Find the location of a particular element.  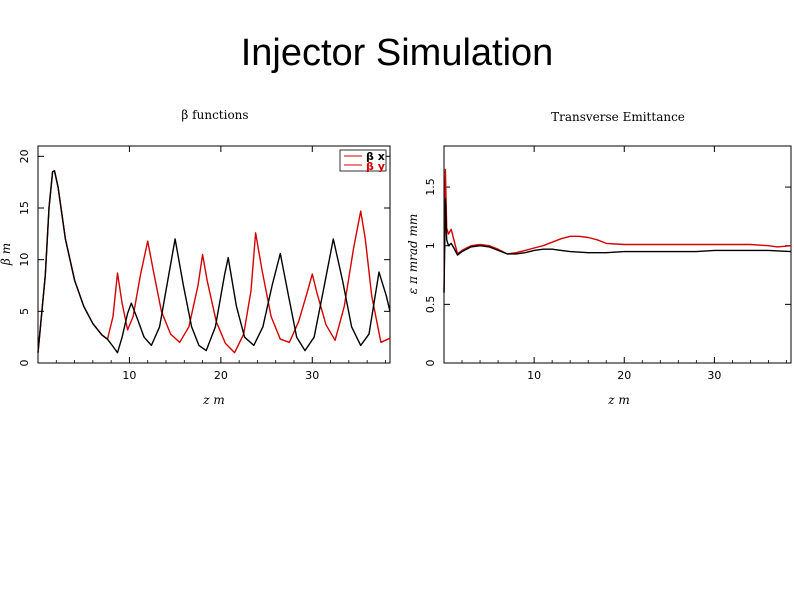

beta-y-axis-label: β m is located at coordinates (6, 254).